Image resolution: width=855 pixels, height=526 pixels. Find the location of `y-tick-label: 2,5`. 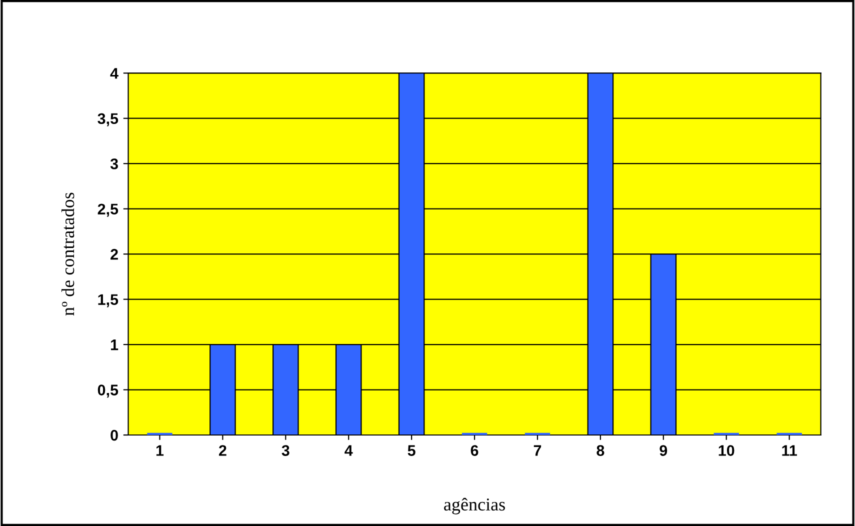

y-tick-label: 2,5 is located at coordinates (108, 210).